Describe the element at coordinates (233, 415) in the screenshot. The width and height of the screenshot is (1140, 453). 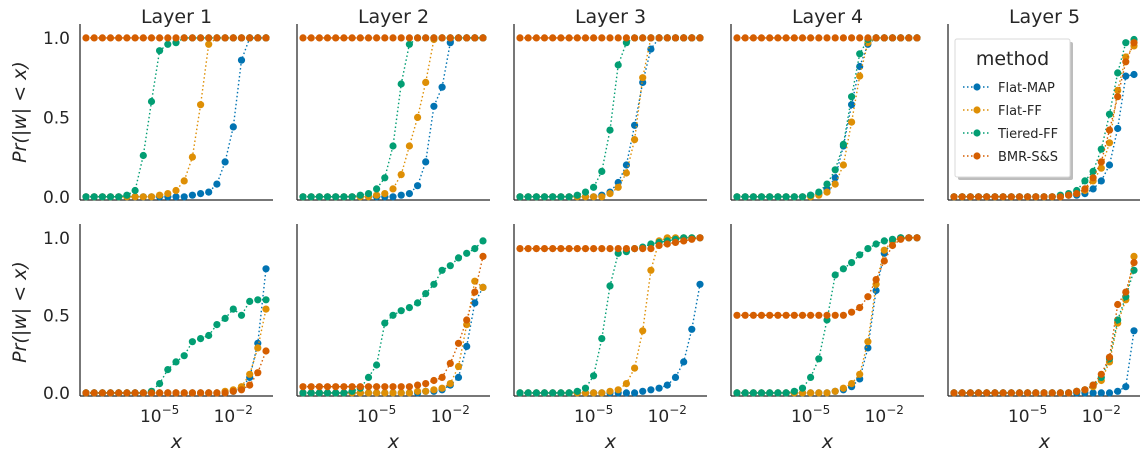
I see `x-tick-label: 10⁻²` at that location.